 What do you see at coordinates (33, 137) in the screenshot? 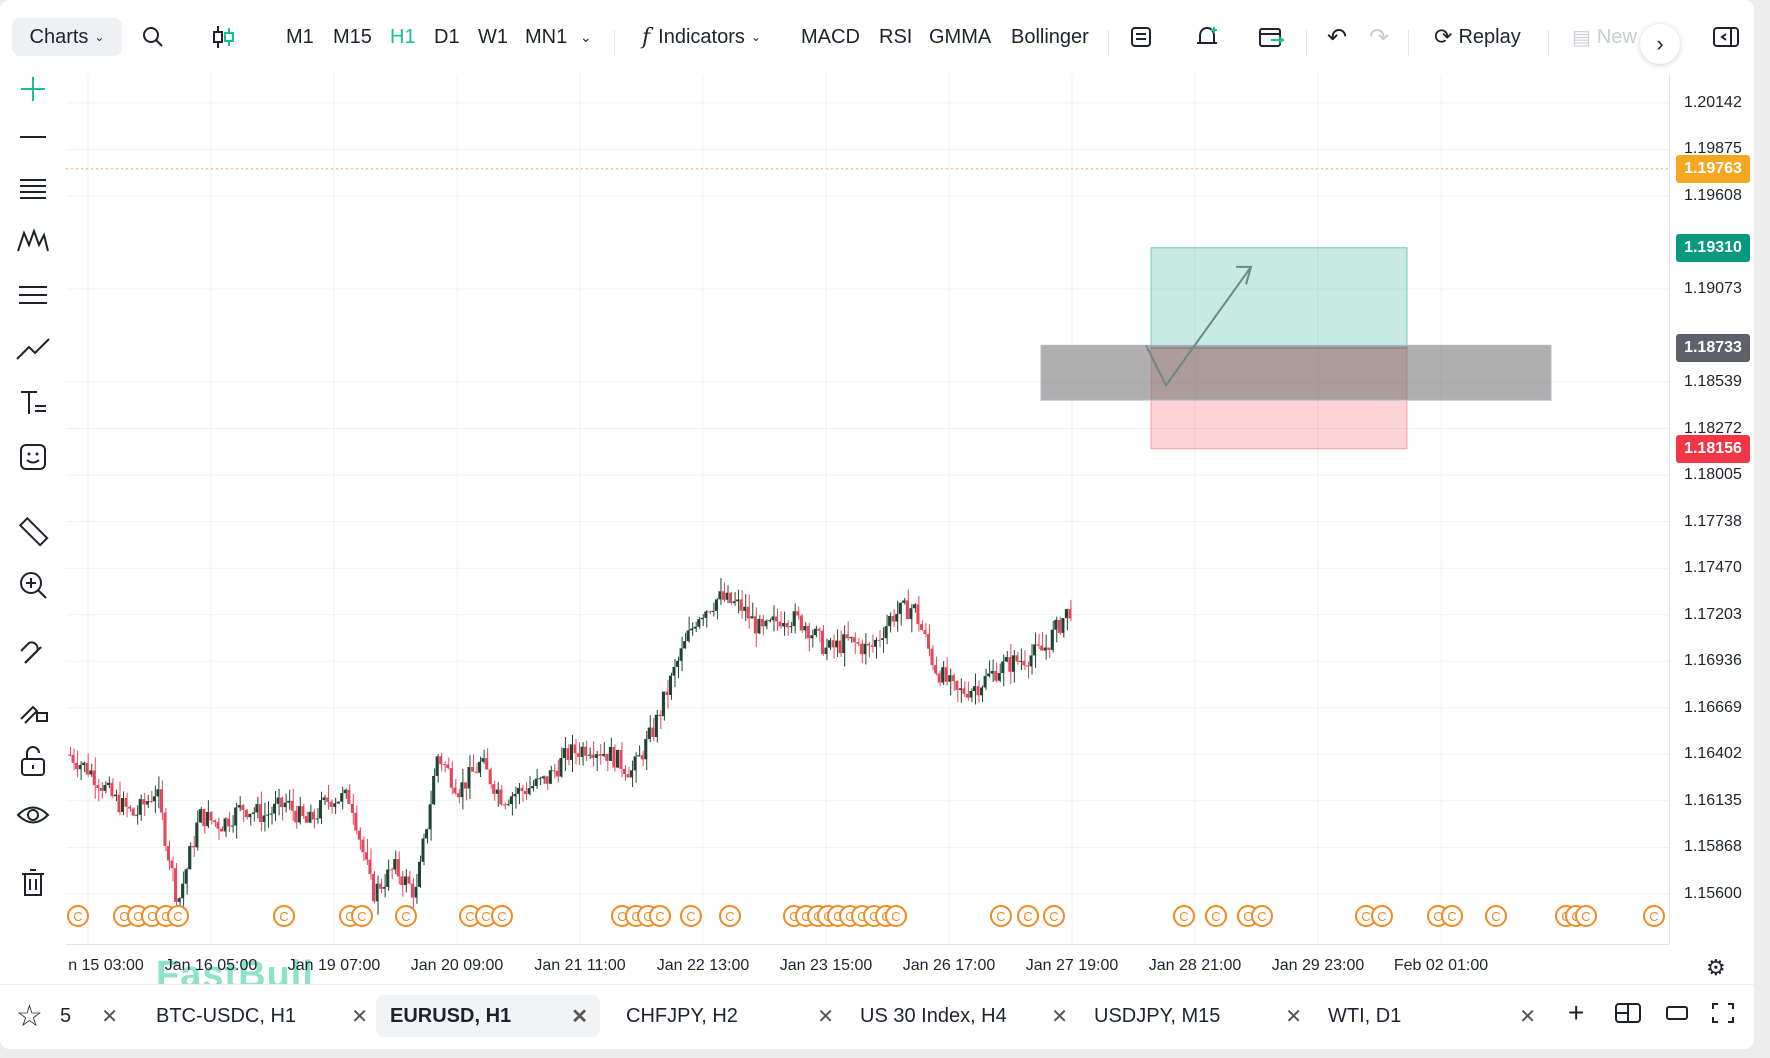
I see `horizontal-line-icon` at bounding box center [33, 137].